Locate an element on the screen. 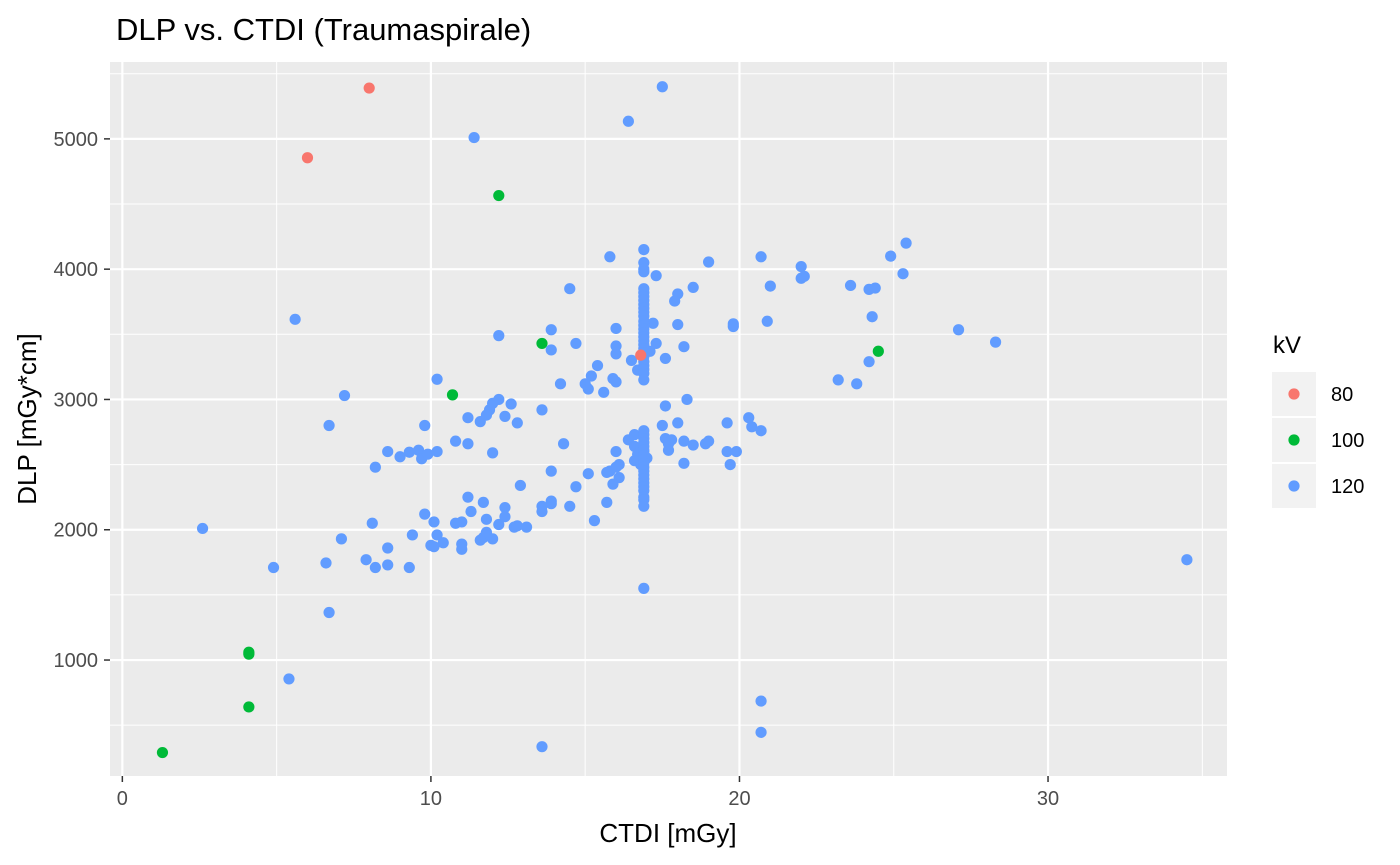 Image resolution: width=1400 pixels, height=865 pixels. legend-title: kV is located at coordinates (1287, 345).